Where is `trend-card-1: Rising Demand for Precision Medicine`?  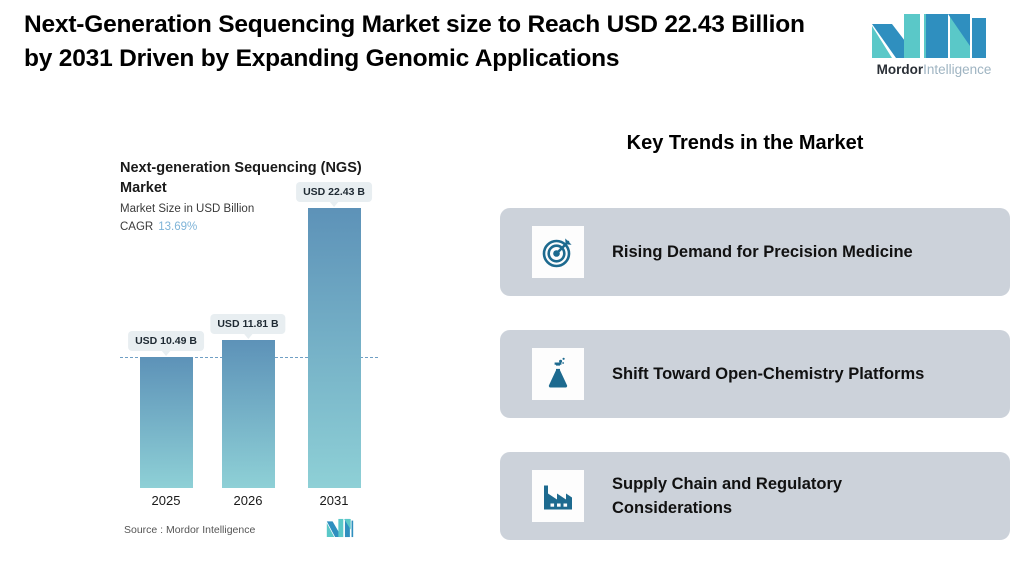 trend-card-1: Rising Demand for Precision Medicine is located at coordinates (755, 252).